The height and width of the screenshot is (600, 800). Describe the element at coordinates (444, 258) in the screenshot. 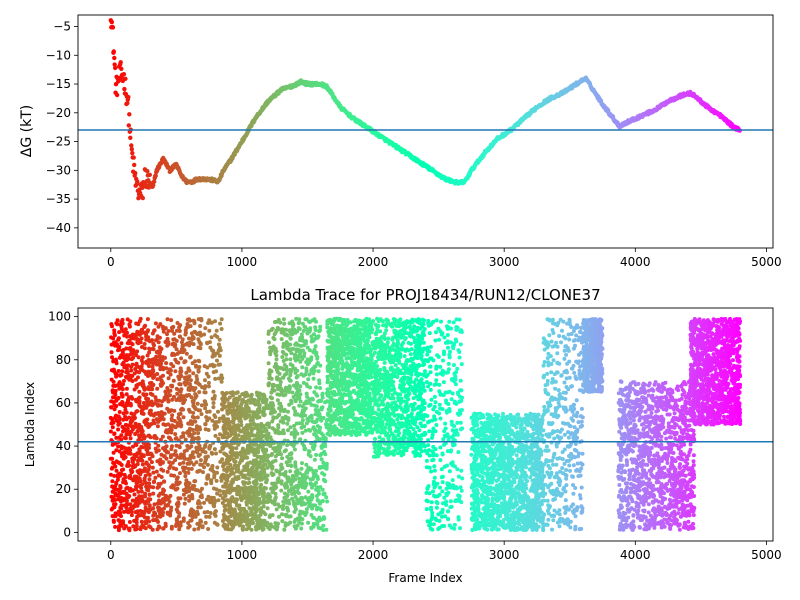

I see `delta-g-x-ticks: 0 1000 2000 3000 4000 5000` at that location.